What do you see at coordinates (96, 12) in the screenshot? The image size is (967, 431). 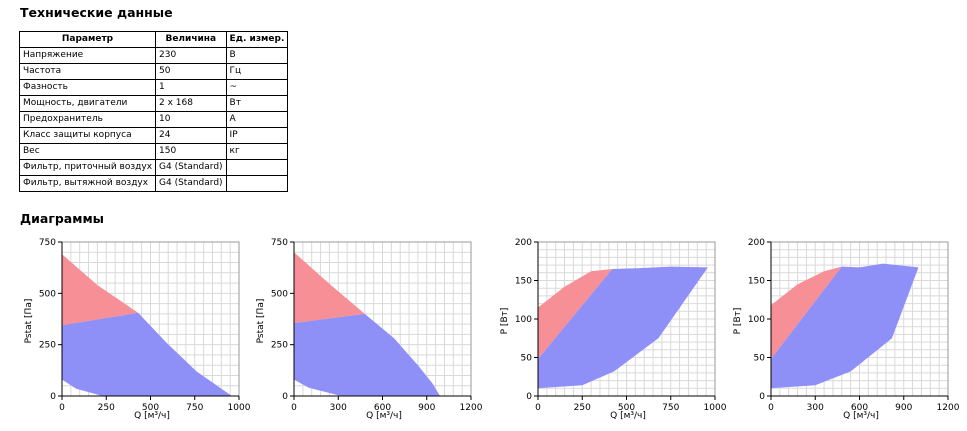 I see `section-title-tech: Технические данные` at bounding box center [96, 12].